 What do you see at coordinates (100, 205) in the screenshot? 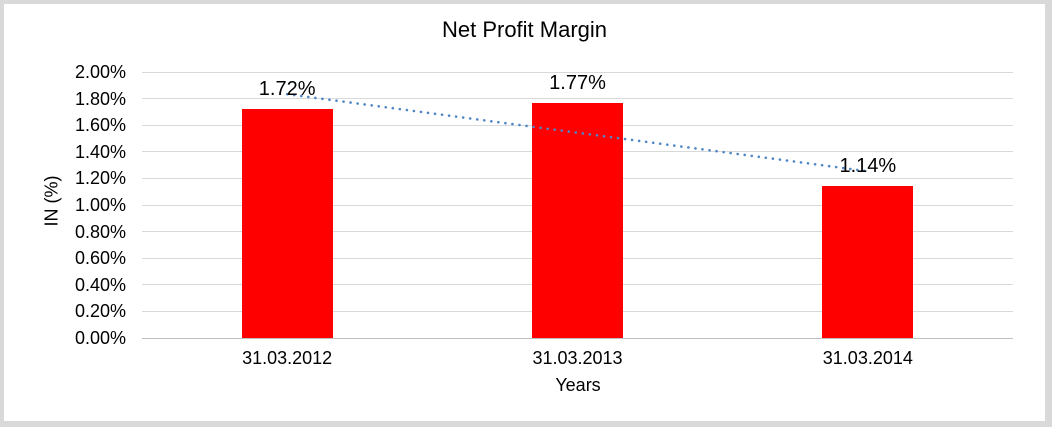
I see `y-tick-label: 1.00%` at bounding box center [100, 205].